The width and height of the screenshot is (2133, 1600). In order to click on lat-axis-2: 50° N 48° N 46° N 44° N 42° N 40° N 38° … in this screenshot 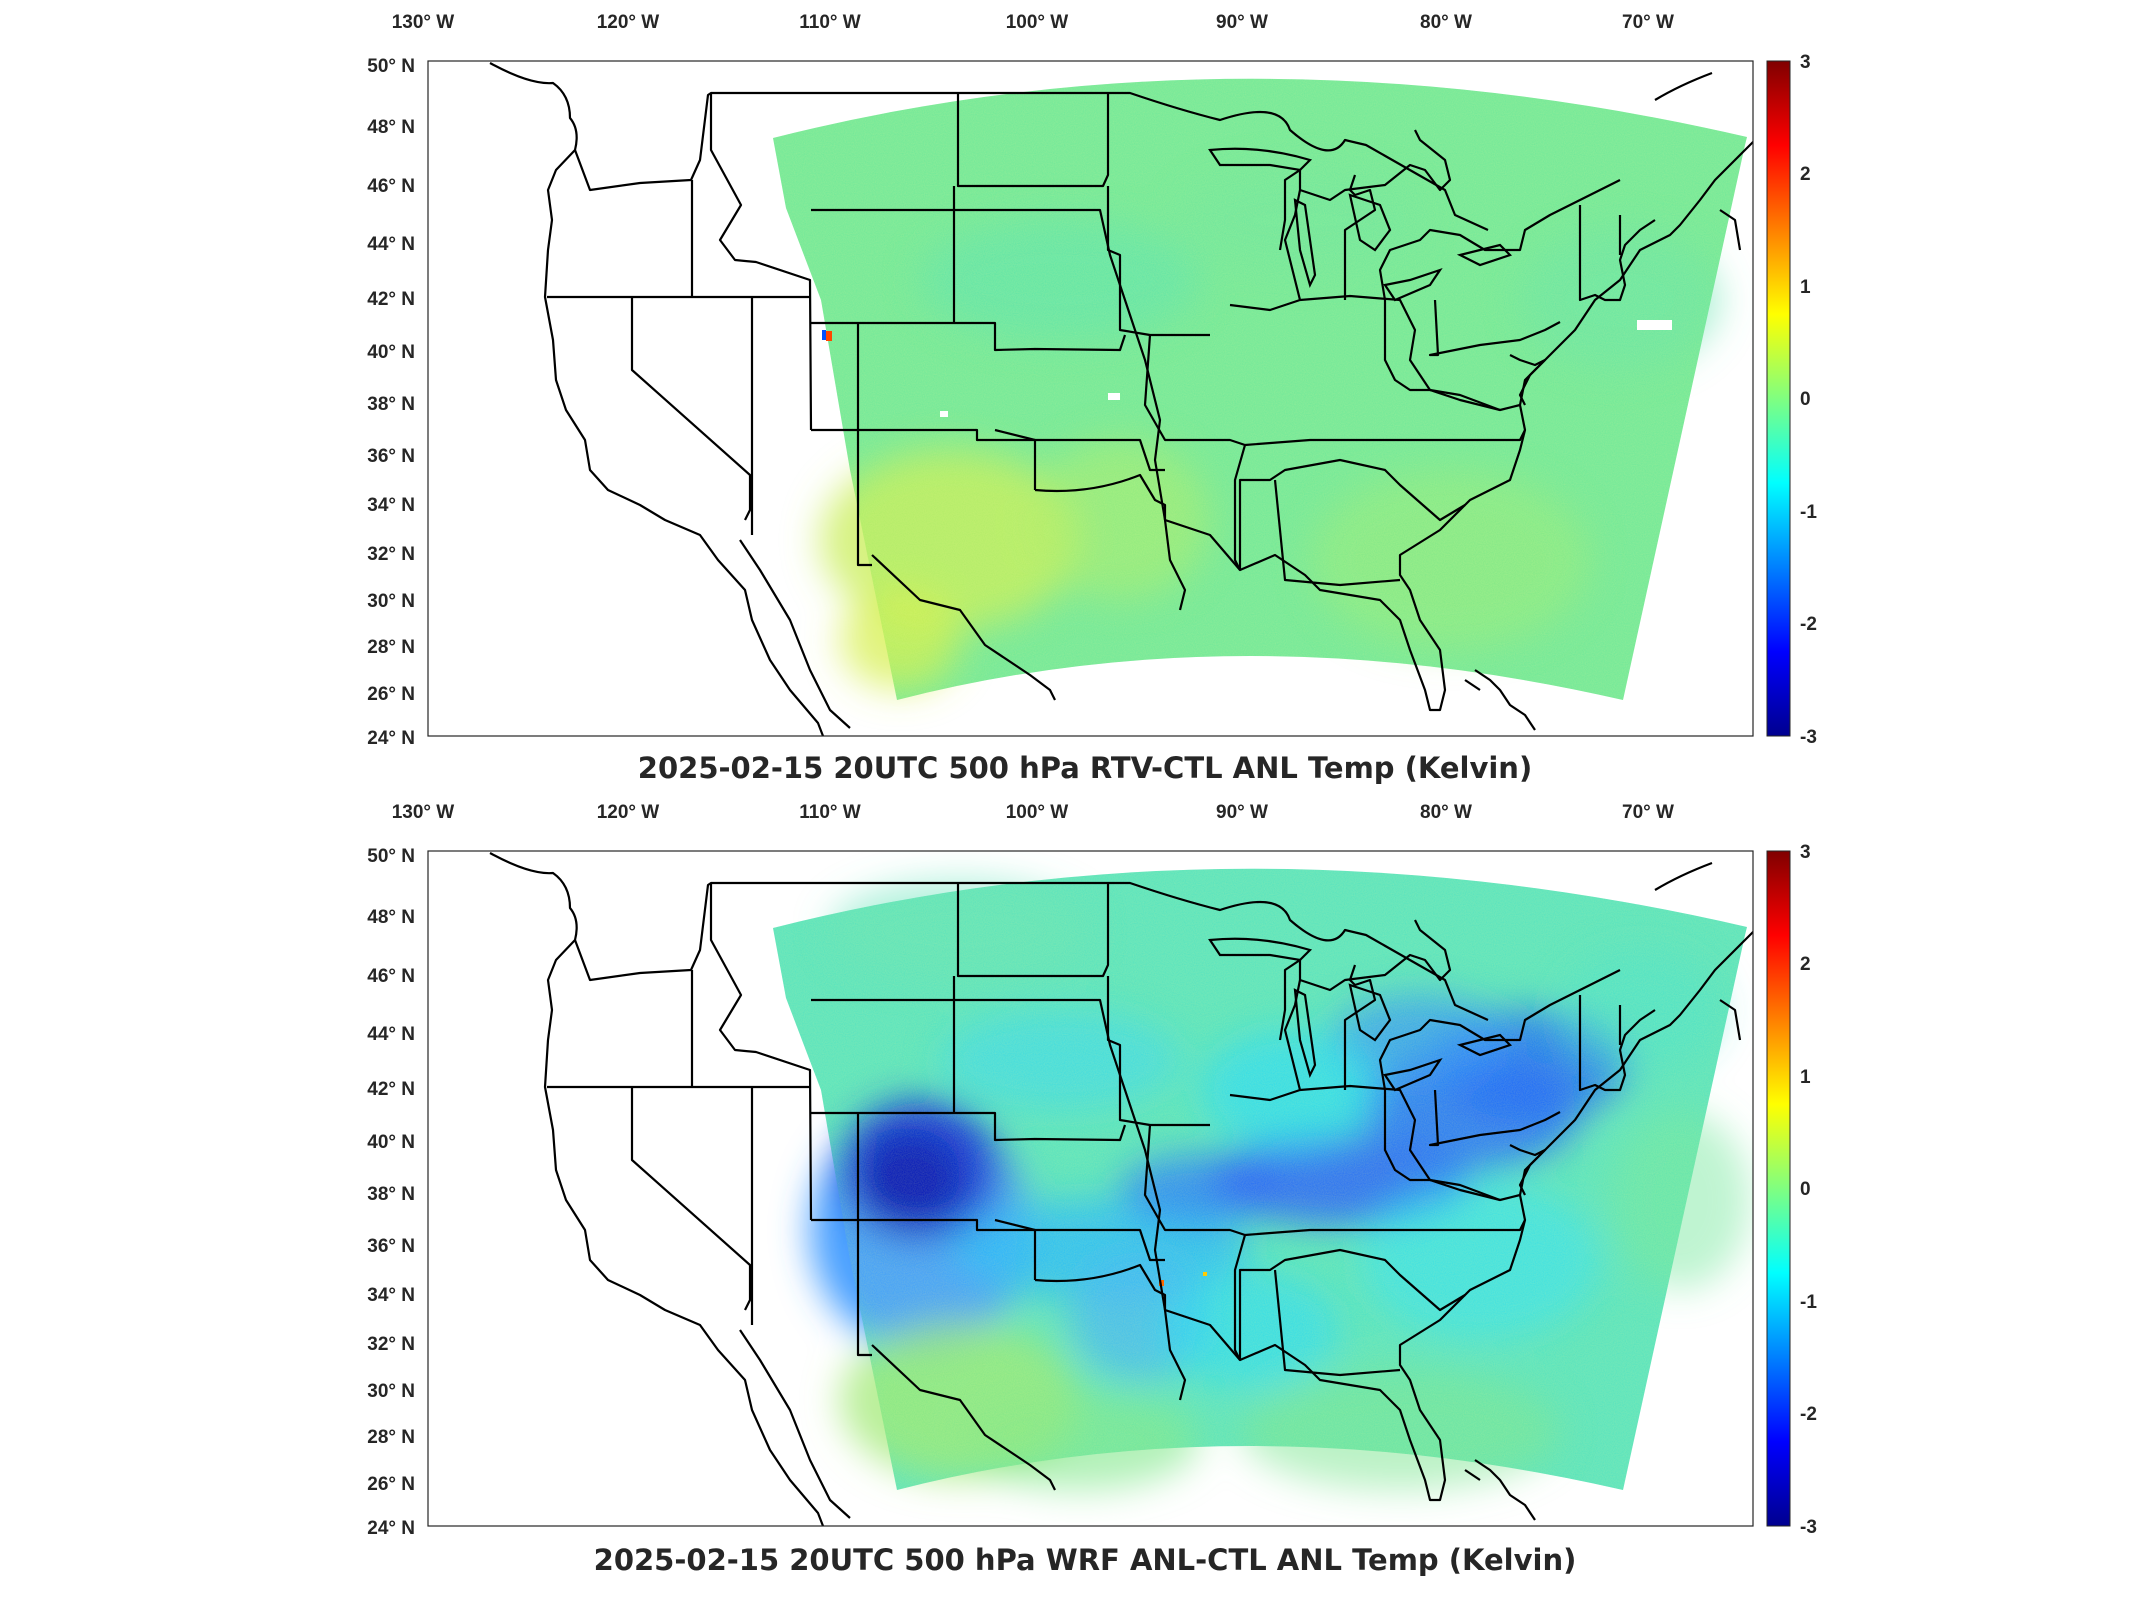, I will do `click(391, 1192)`.